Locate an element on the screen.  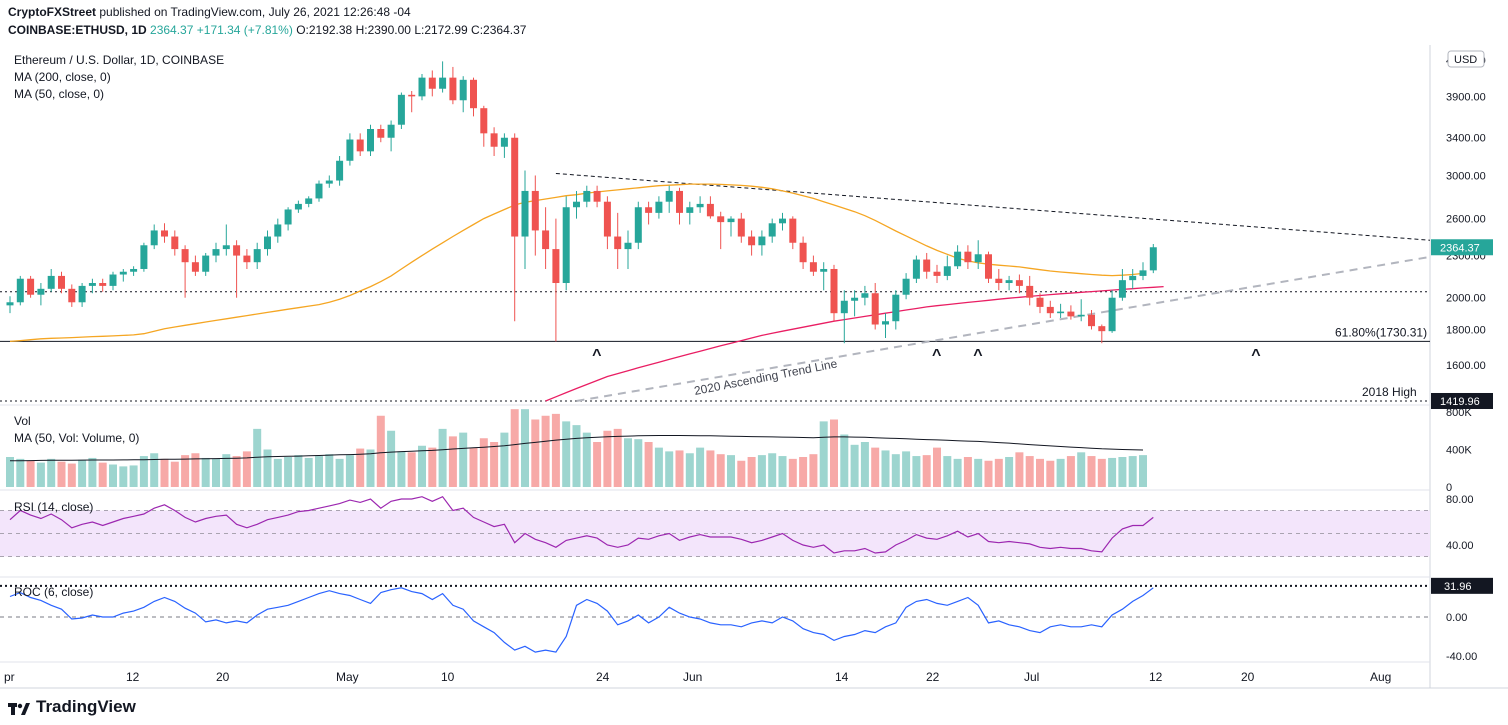
volume-ma-legend: MA (50, Vol: Volume, 0) is located at coordinates (77, 438).